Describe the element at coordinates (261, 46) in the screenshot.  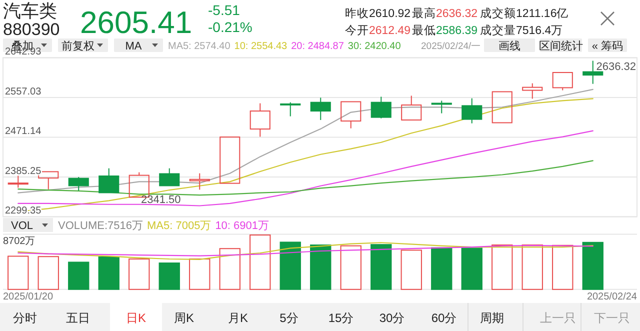
I see `text: 10: 2554.43` at that location.